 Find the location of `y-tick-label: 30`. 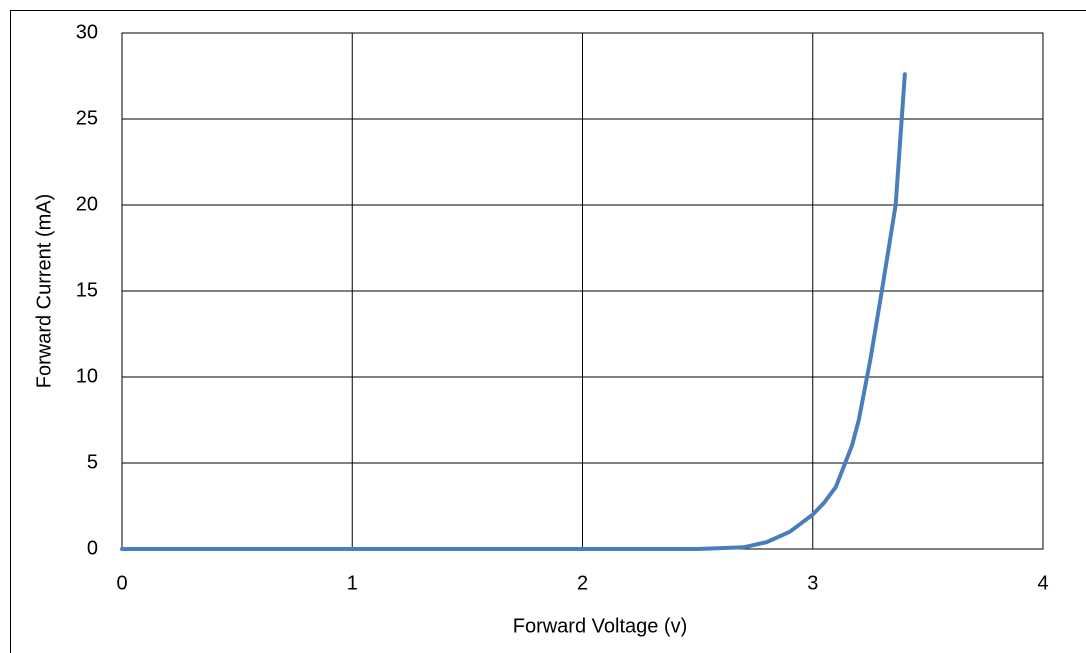

y-tick-label: 30 is located at coordinates (87, 32).